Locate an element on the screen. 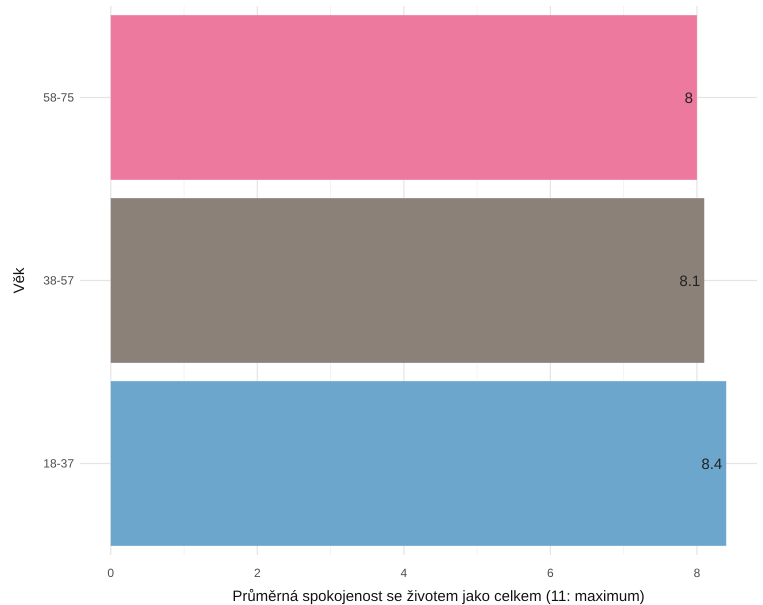 This screenshot has width=763, height=605. y-axis-title: Věk is located at coordinates (19, 280).